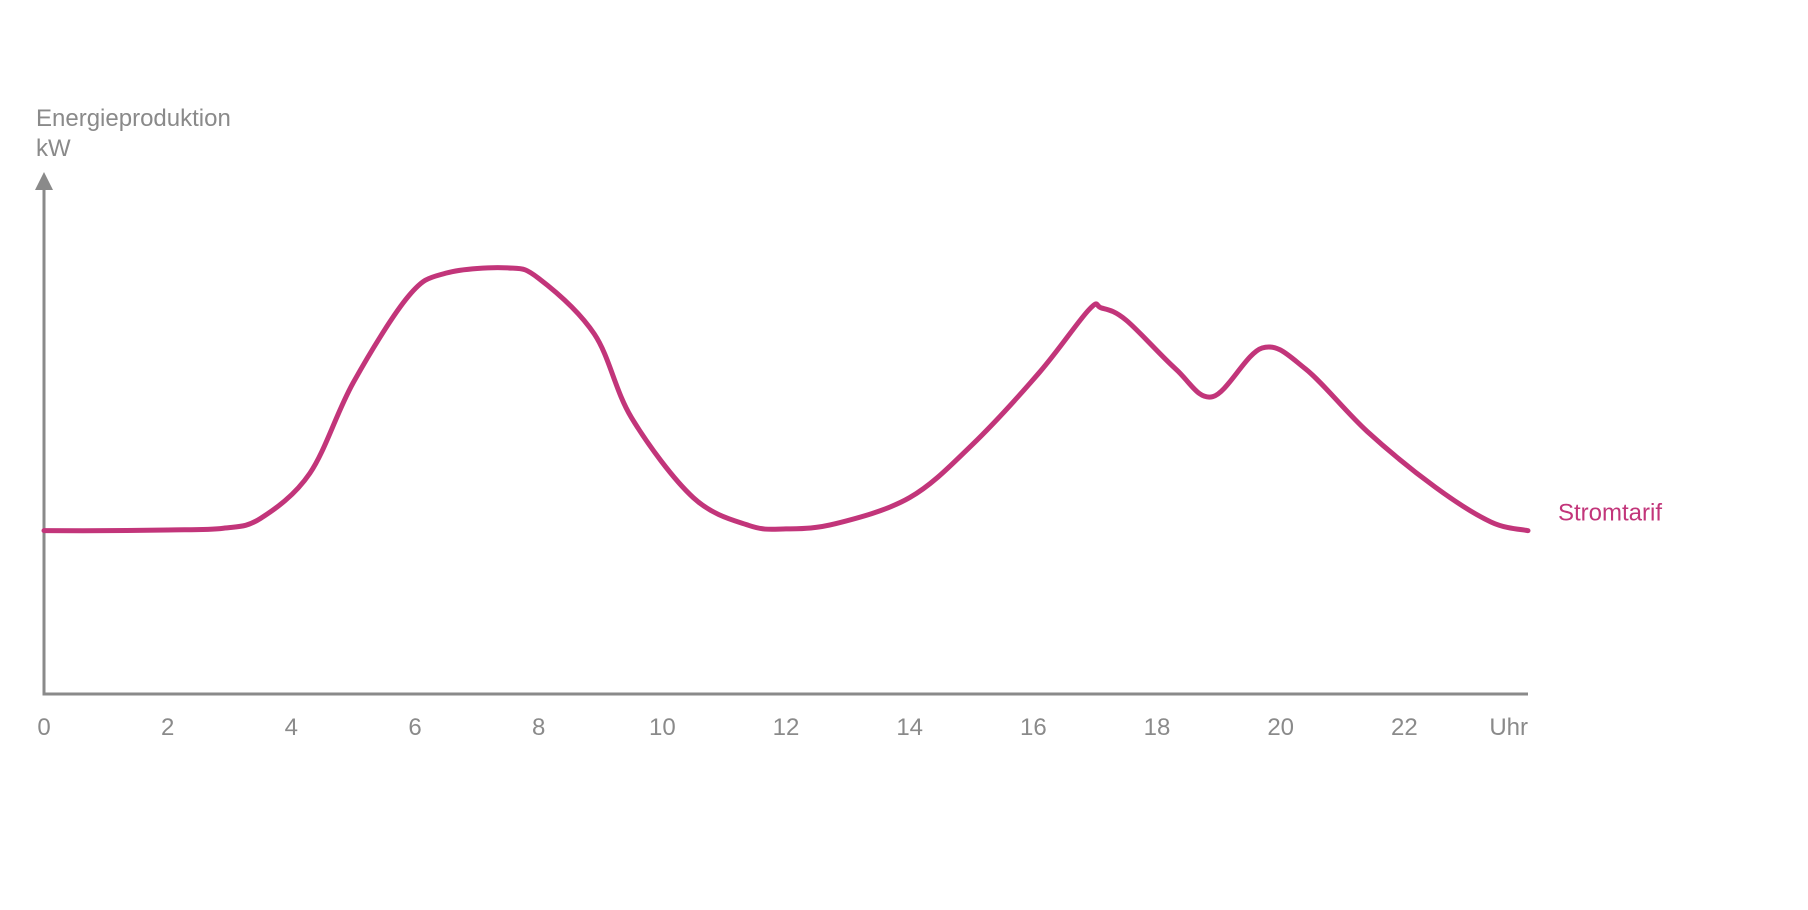 This screenshot has width=1808, height=910. I want to click on y-axis-label: Energieproduktion, so click(133, 118).